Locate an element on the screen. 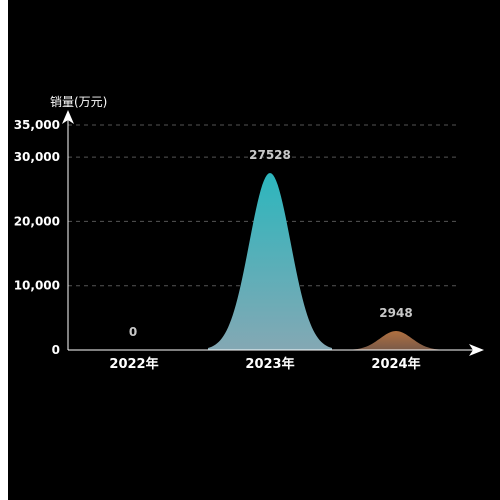 This screenshot has width=500, height=500. y-tick-label: 35,000 is located at coordinates (37, 125).